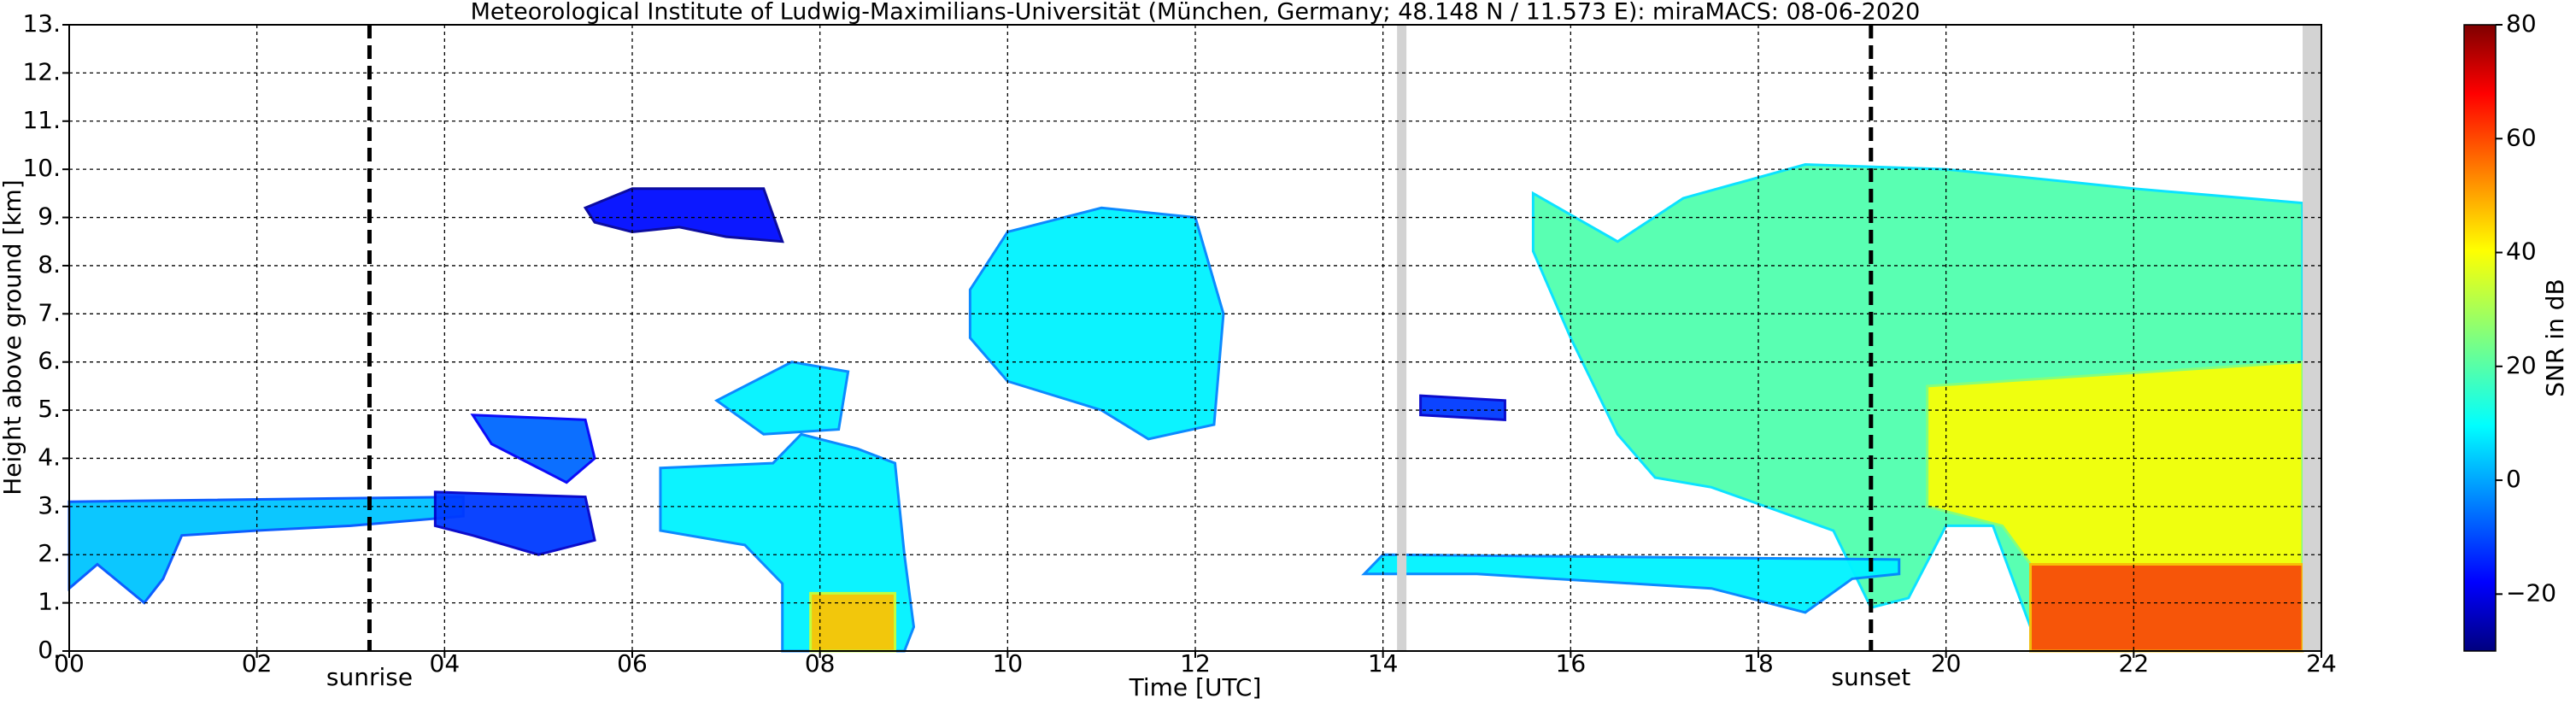 This screenshot has width=2576, height=704. What do you see at coordinates (41, 23) in the screenshot?
I see `y-tick-label: 13.` at bounding box center [41, 23].